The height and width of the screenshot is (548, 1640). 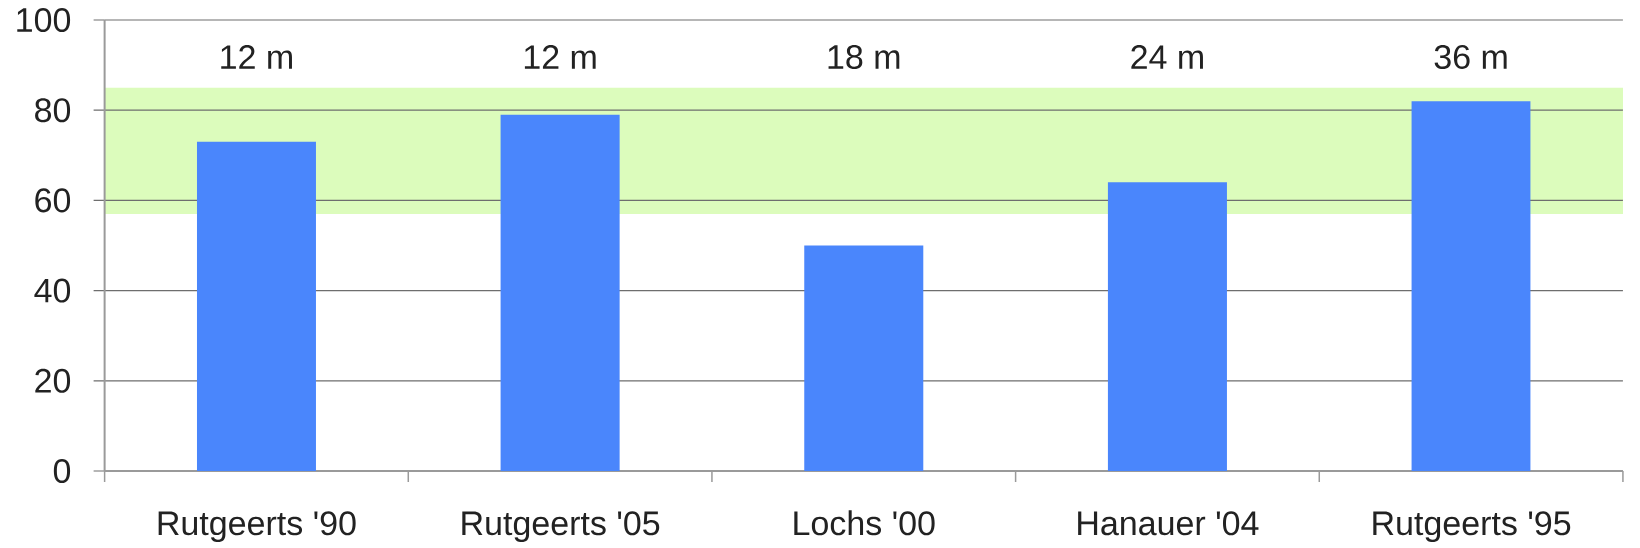 I want to click on y-tick-label: 60, so click(x=53, y=200).